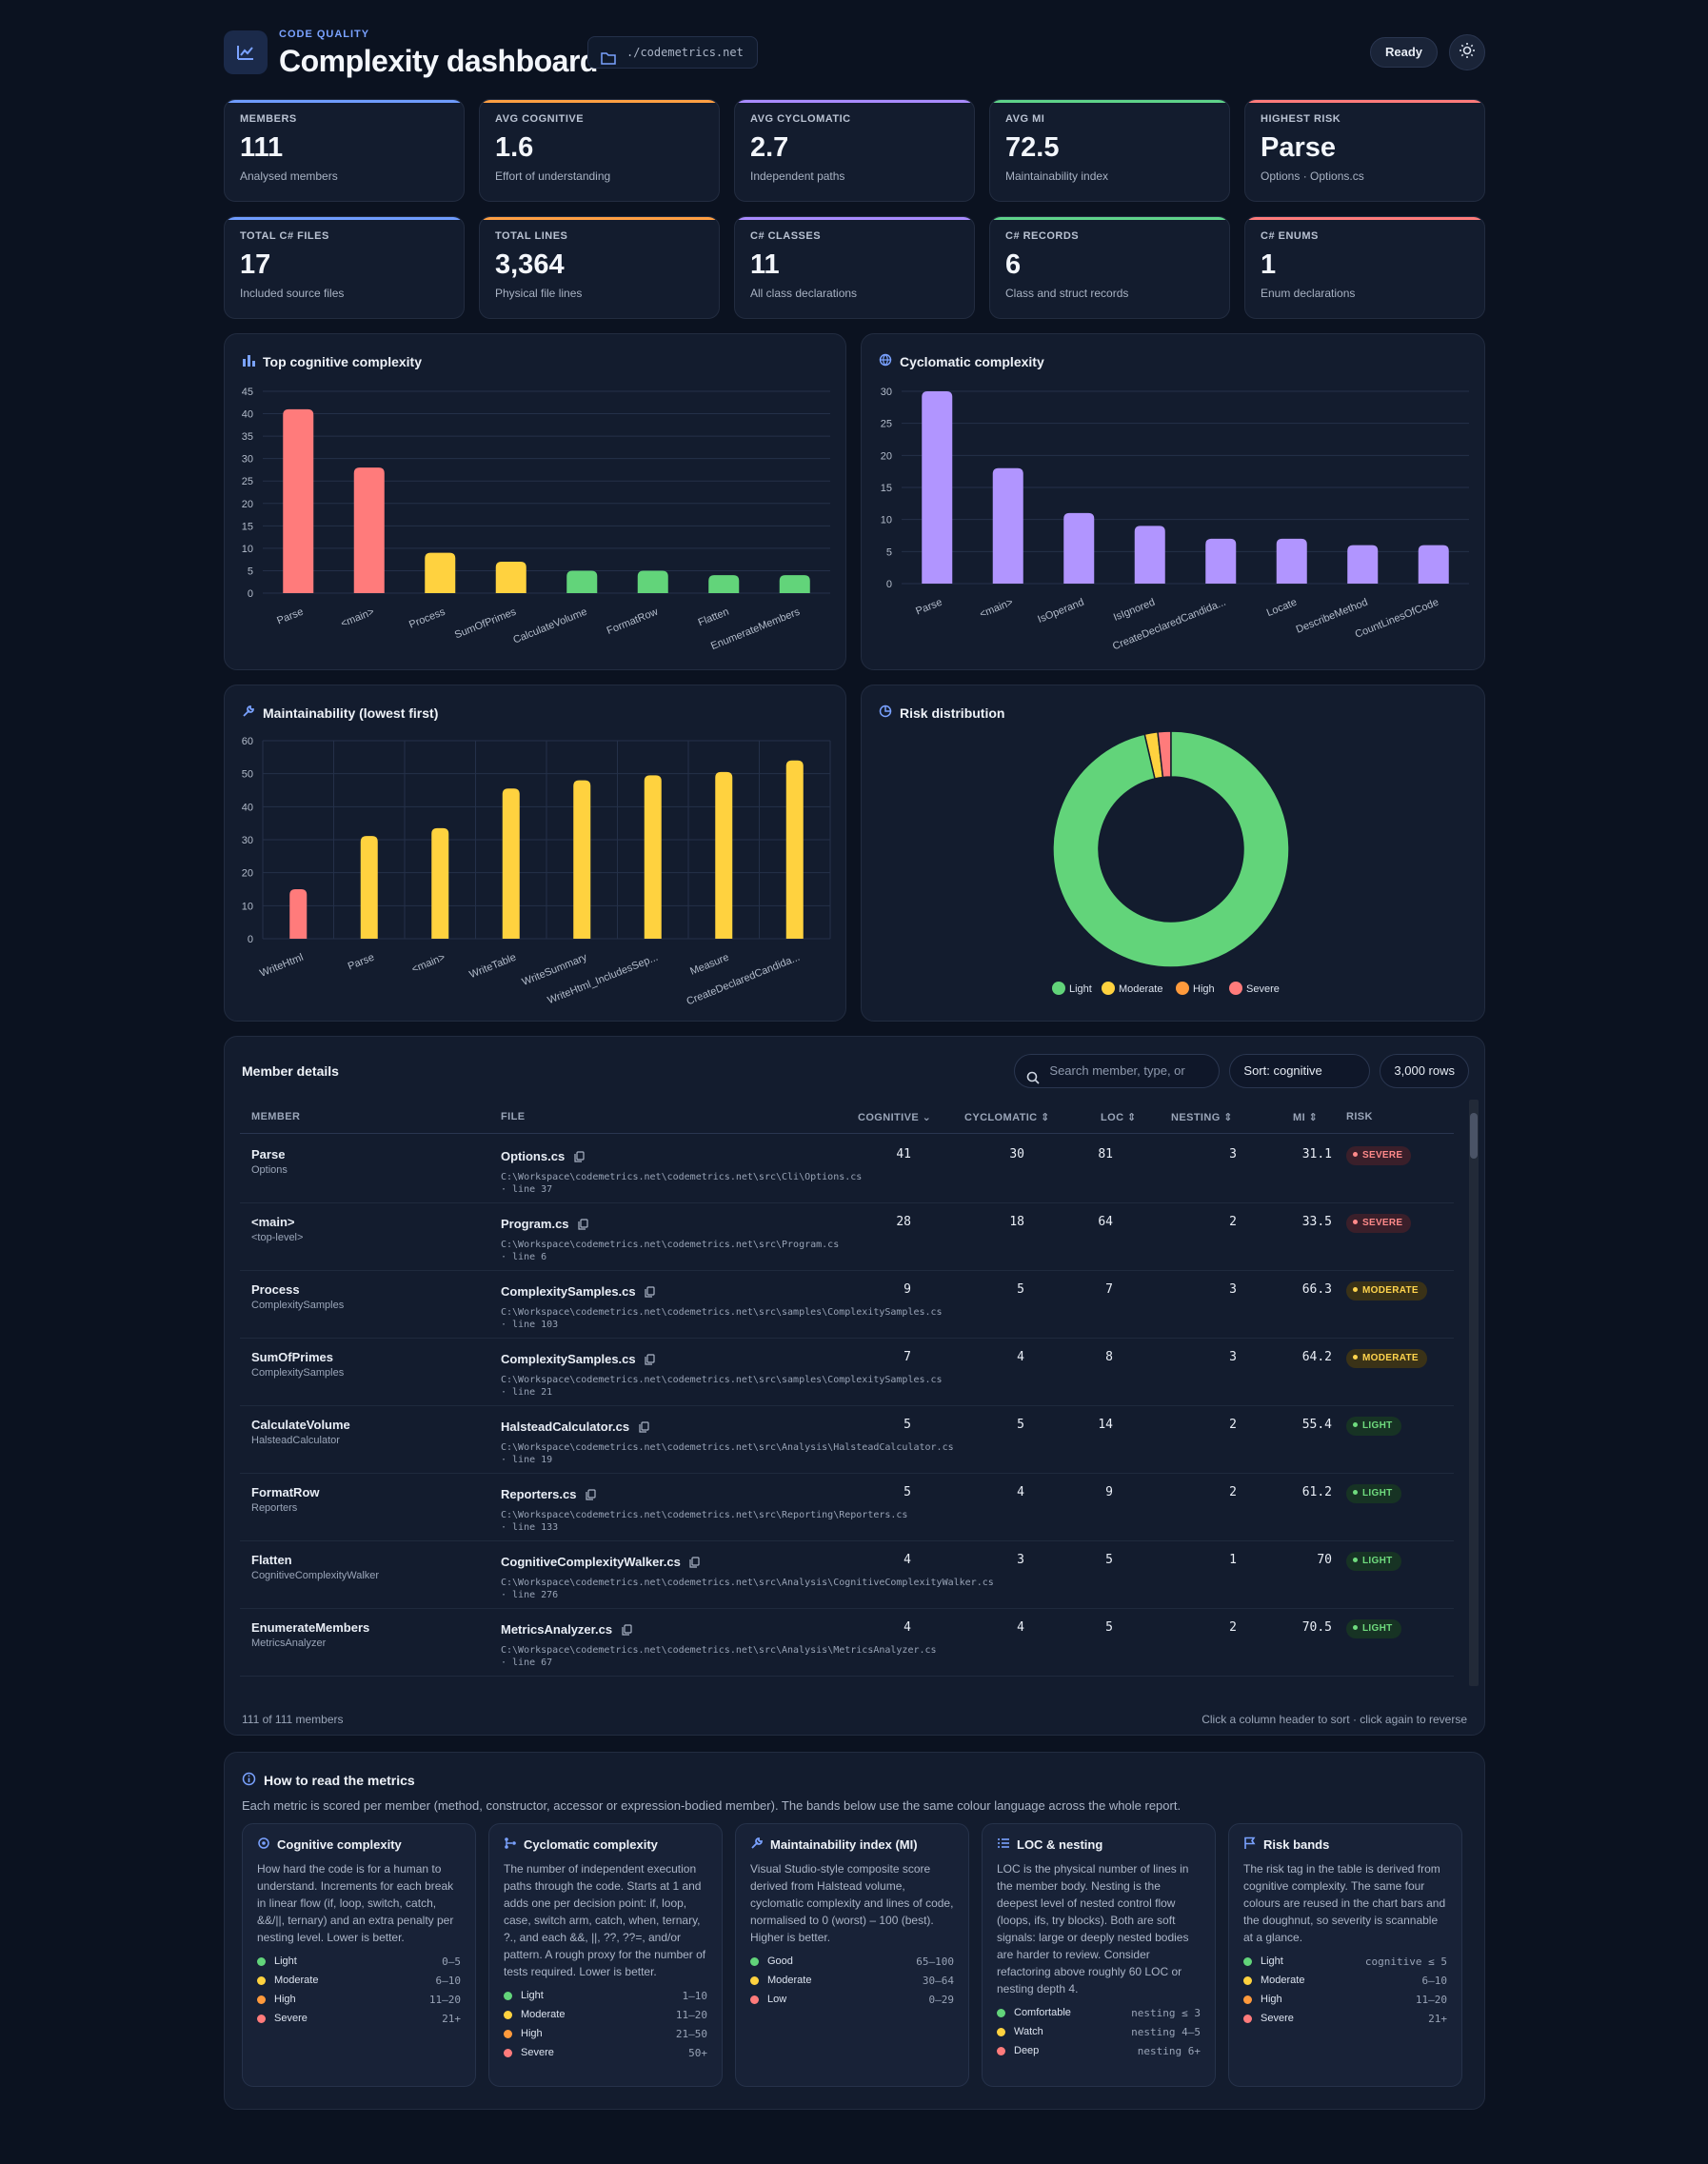  Describe the element at coordinates (1316, 1357) in the screenshot. I see `cell-mi: 64.2` at that location.